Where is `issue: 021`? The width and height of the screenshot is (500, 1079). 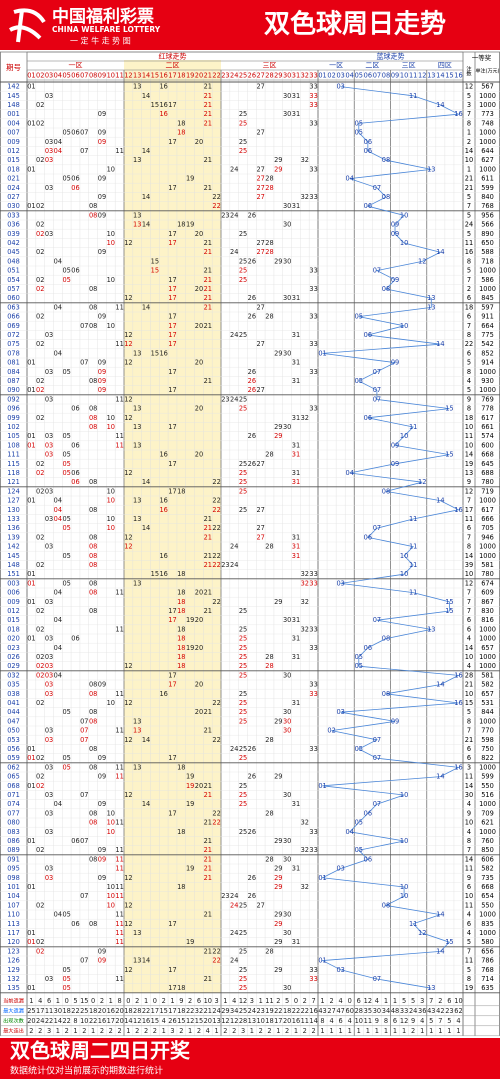 issue: 021 is located at coordinates (13, 179).